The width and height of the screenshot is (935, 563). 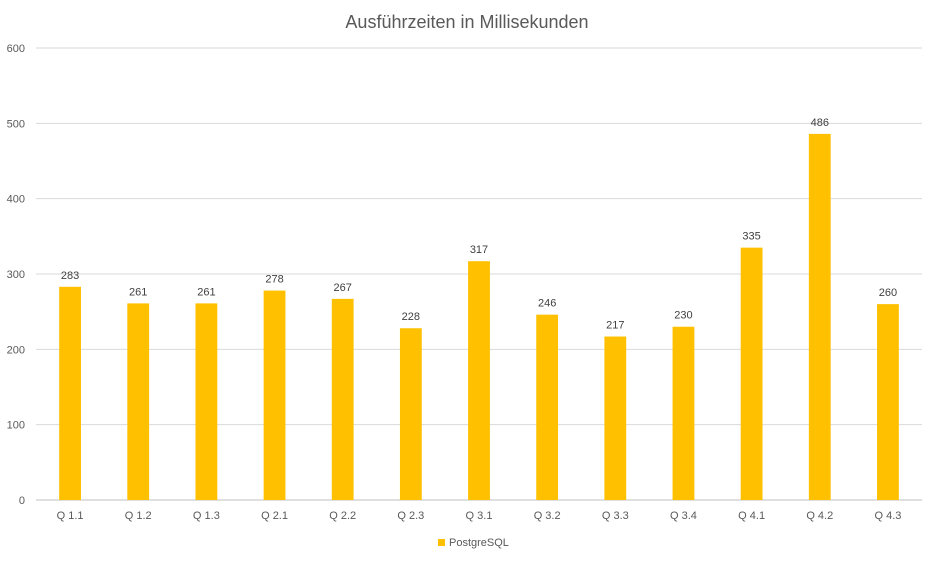 I want to click on data-label: 230, so click(x=683, y=316).